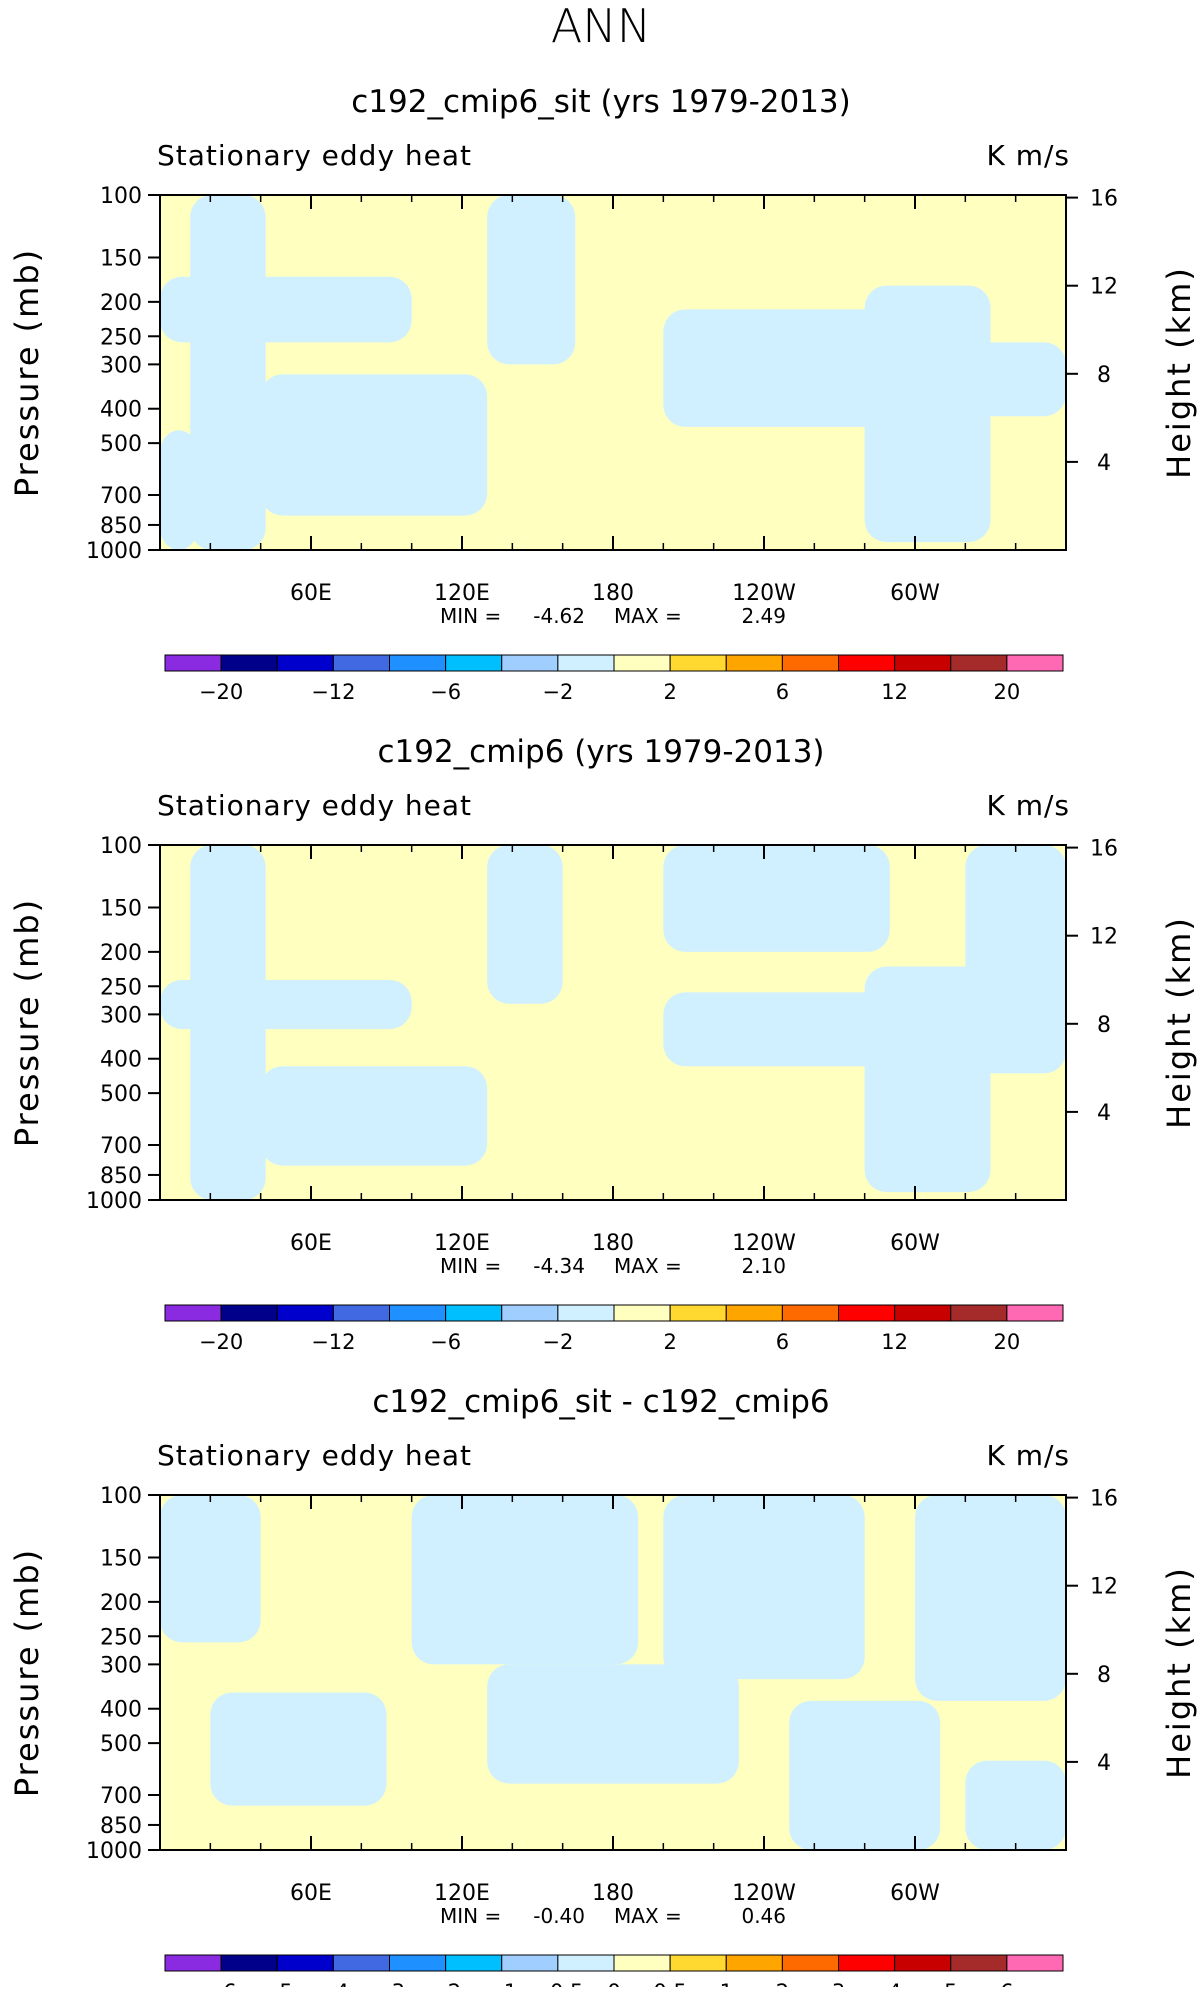 This screenshot has height=1991, width=1203. I want to click on colorbar-label: 2, so click(669, 1342).